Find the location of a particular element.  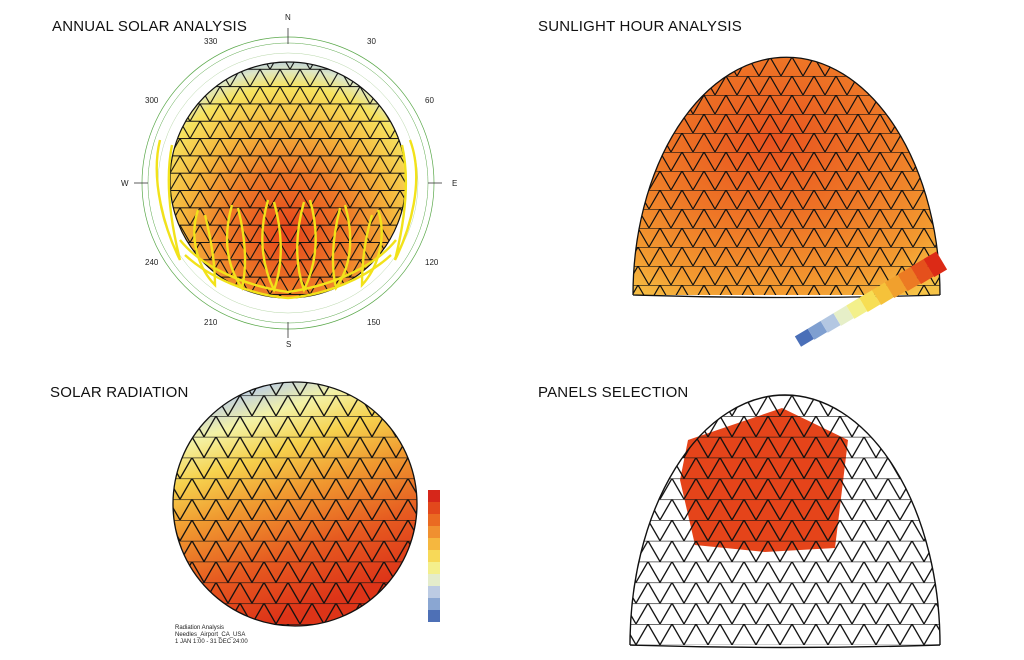

panels-dome-lattice is located at coordinates (785, 520).